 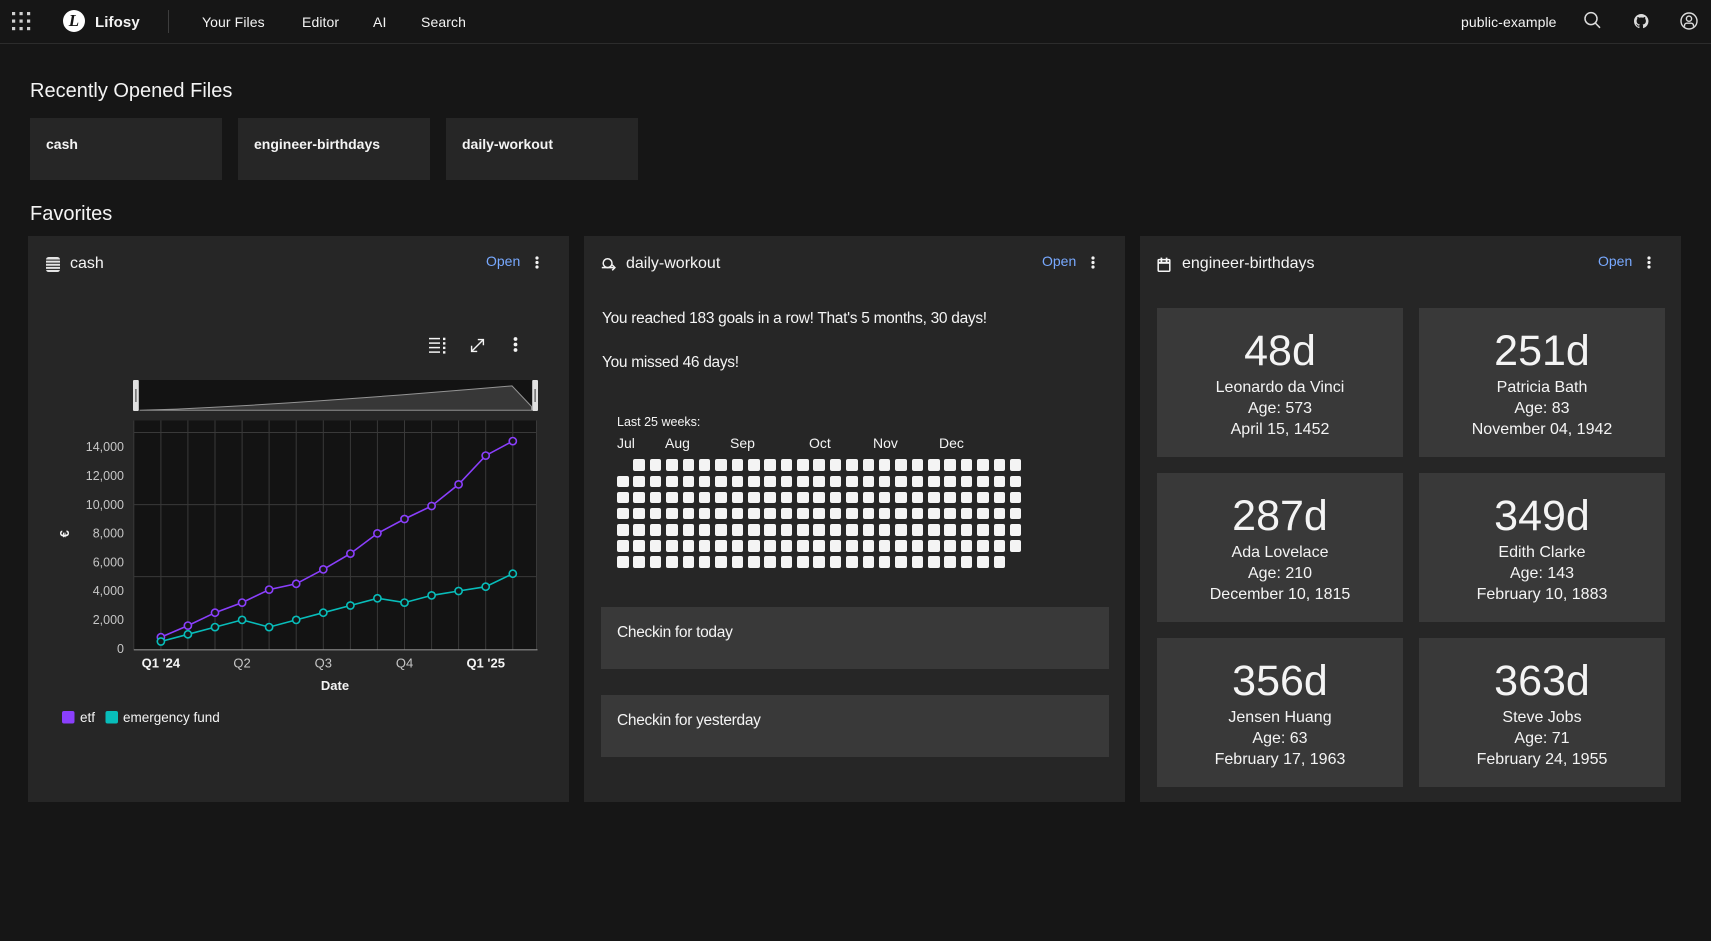 What do you see at coordinates (108, 534) in the screenshot?
I see `svg-text: 8,000` at bounding box center [108, 534].